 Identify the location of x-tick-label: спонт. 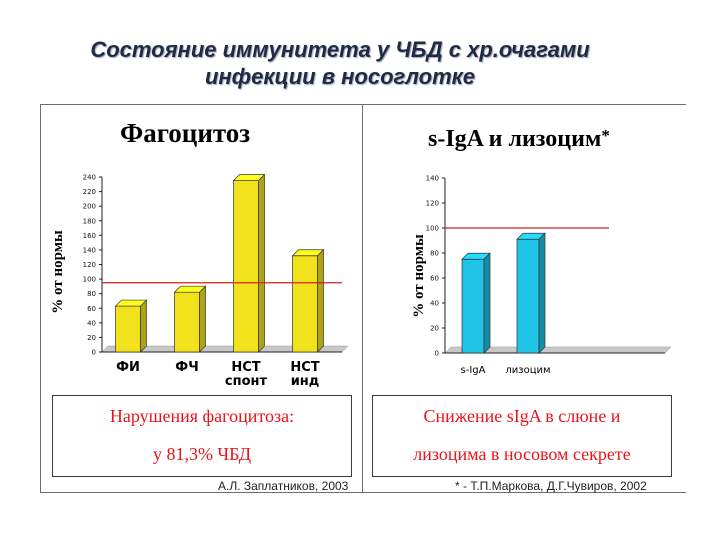
(246, 381).